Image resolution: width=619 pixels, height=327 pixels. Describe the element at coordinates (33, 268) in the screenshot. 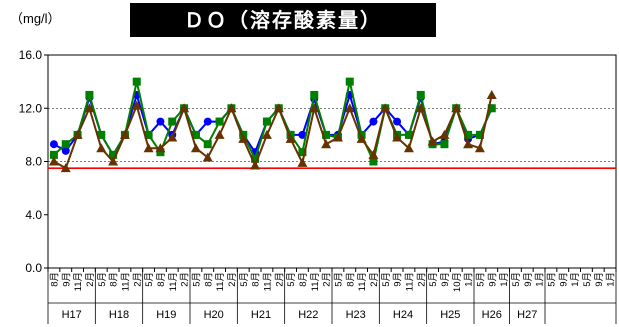

I see `y-tick-label: 0.0` at that location.